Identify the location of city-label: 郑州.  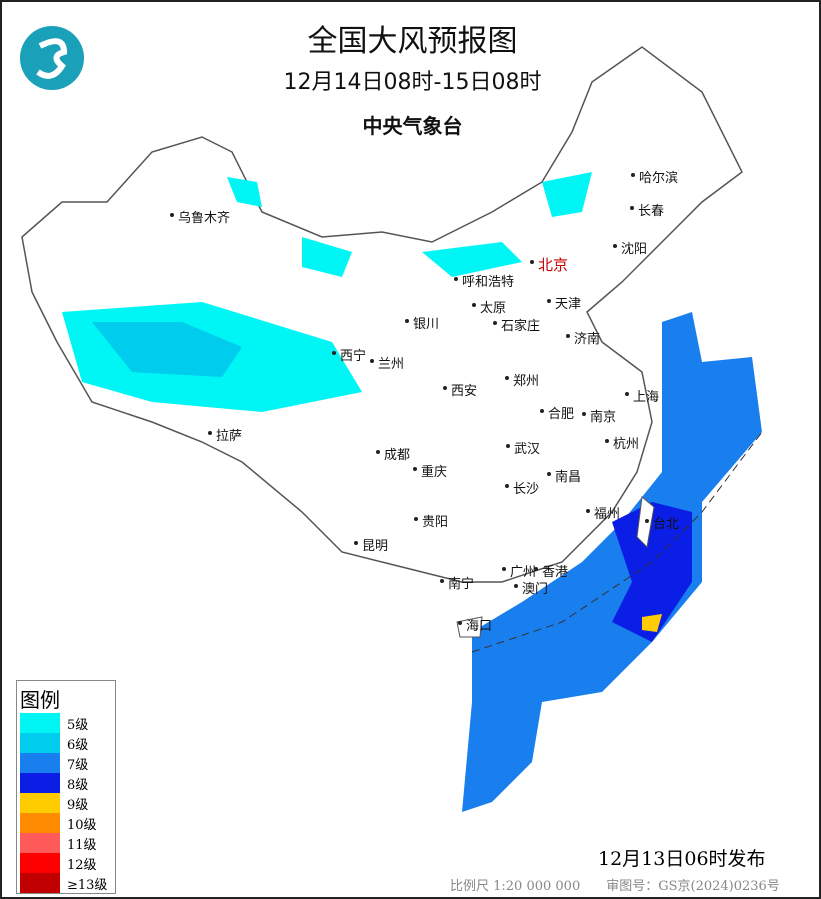
(521, 379).